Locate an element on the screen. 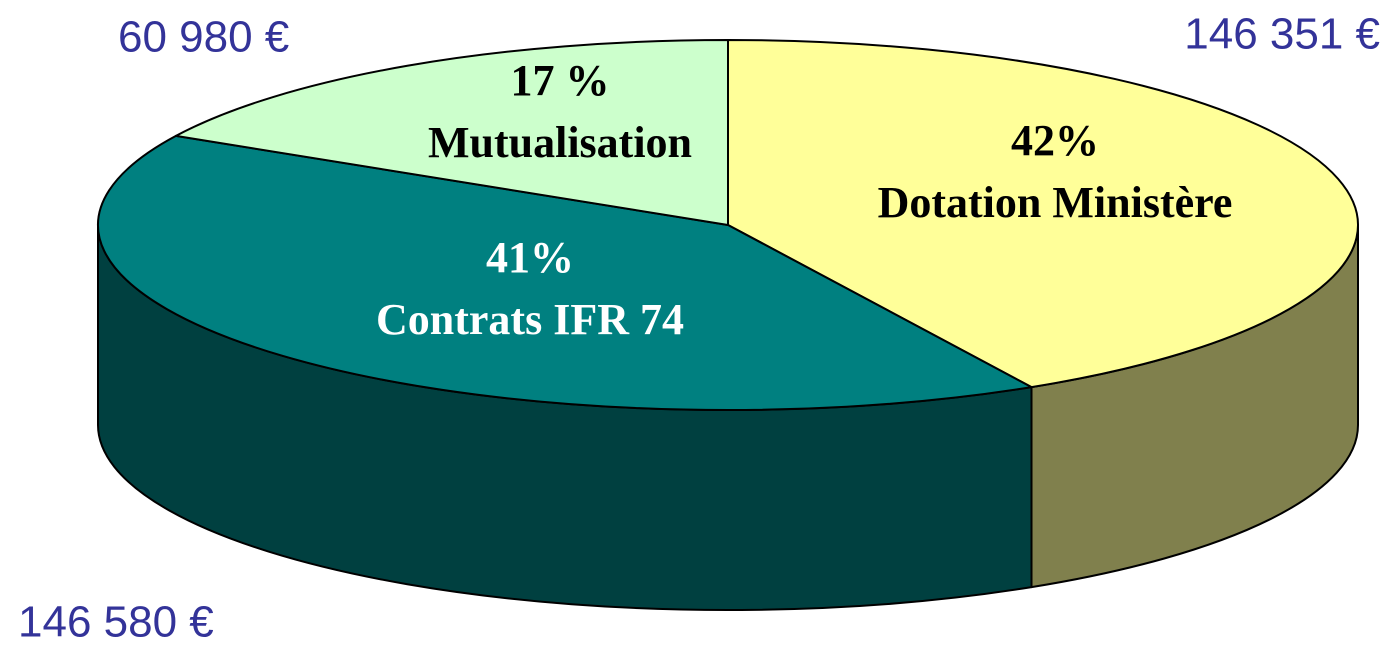  amount-label: 146 351 € is located at coordinates (1282, 34).